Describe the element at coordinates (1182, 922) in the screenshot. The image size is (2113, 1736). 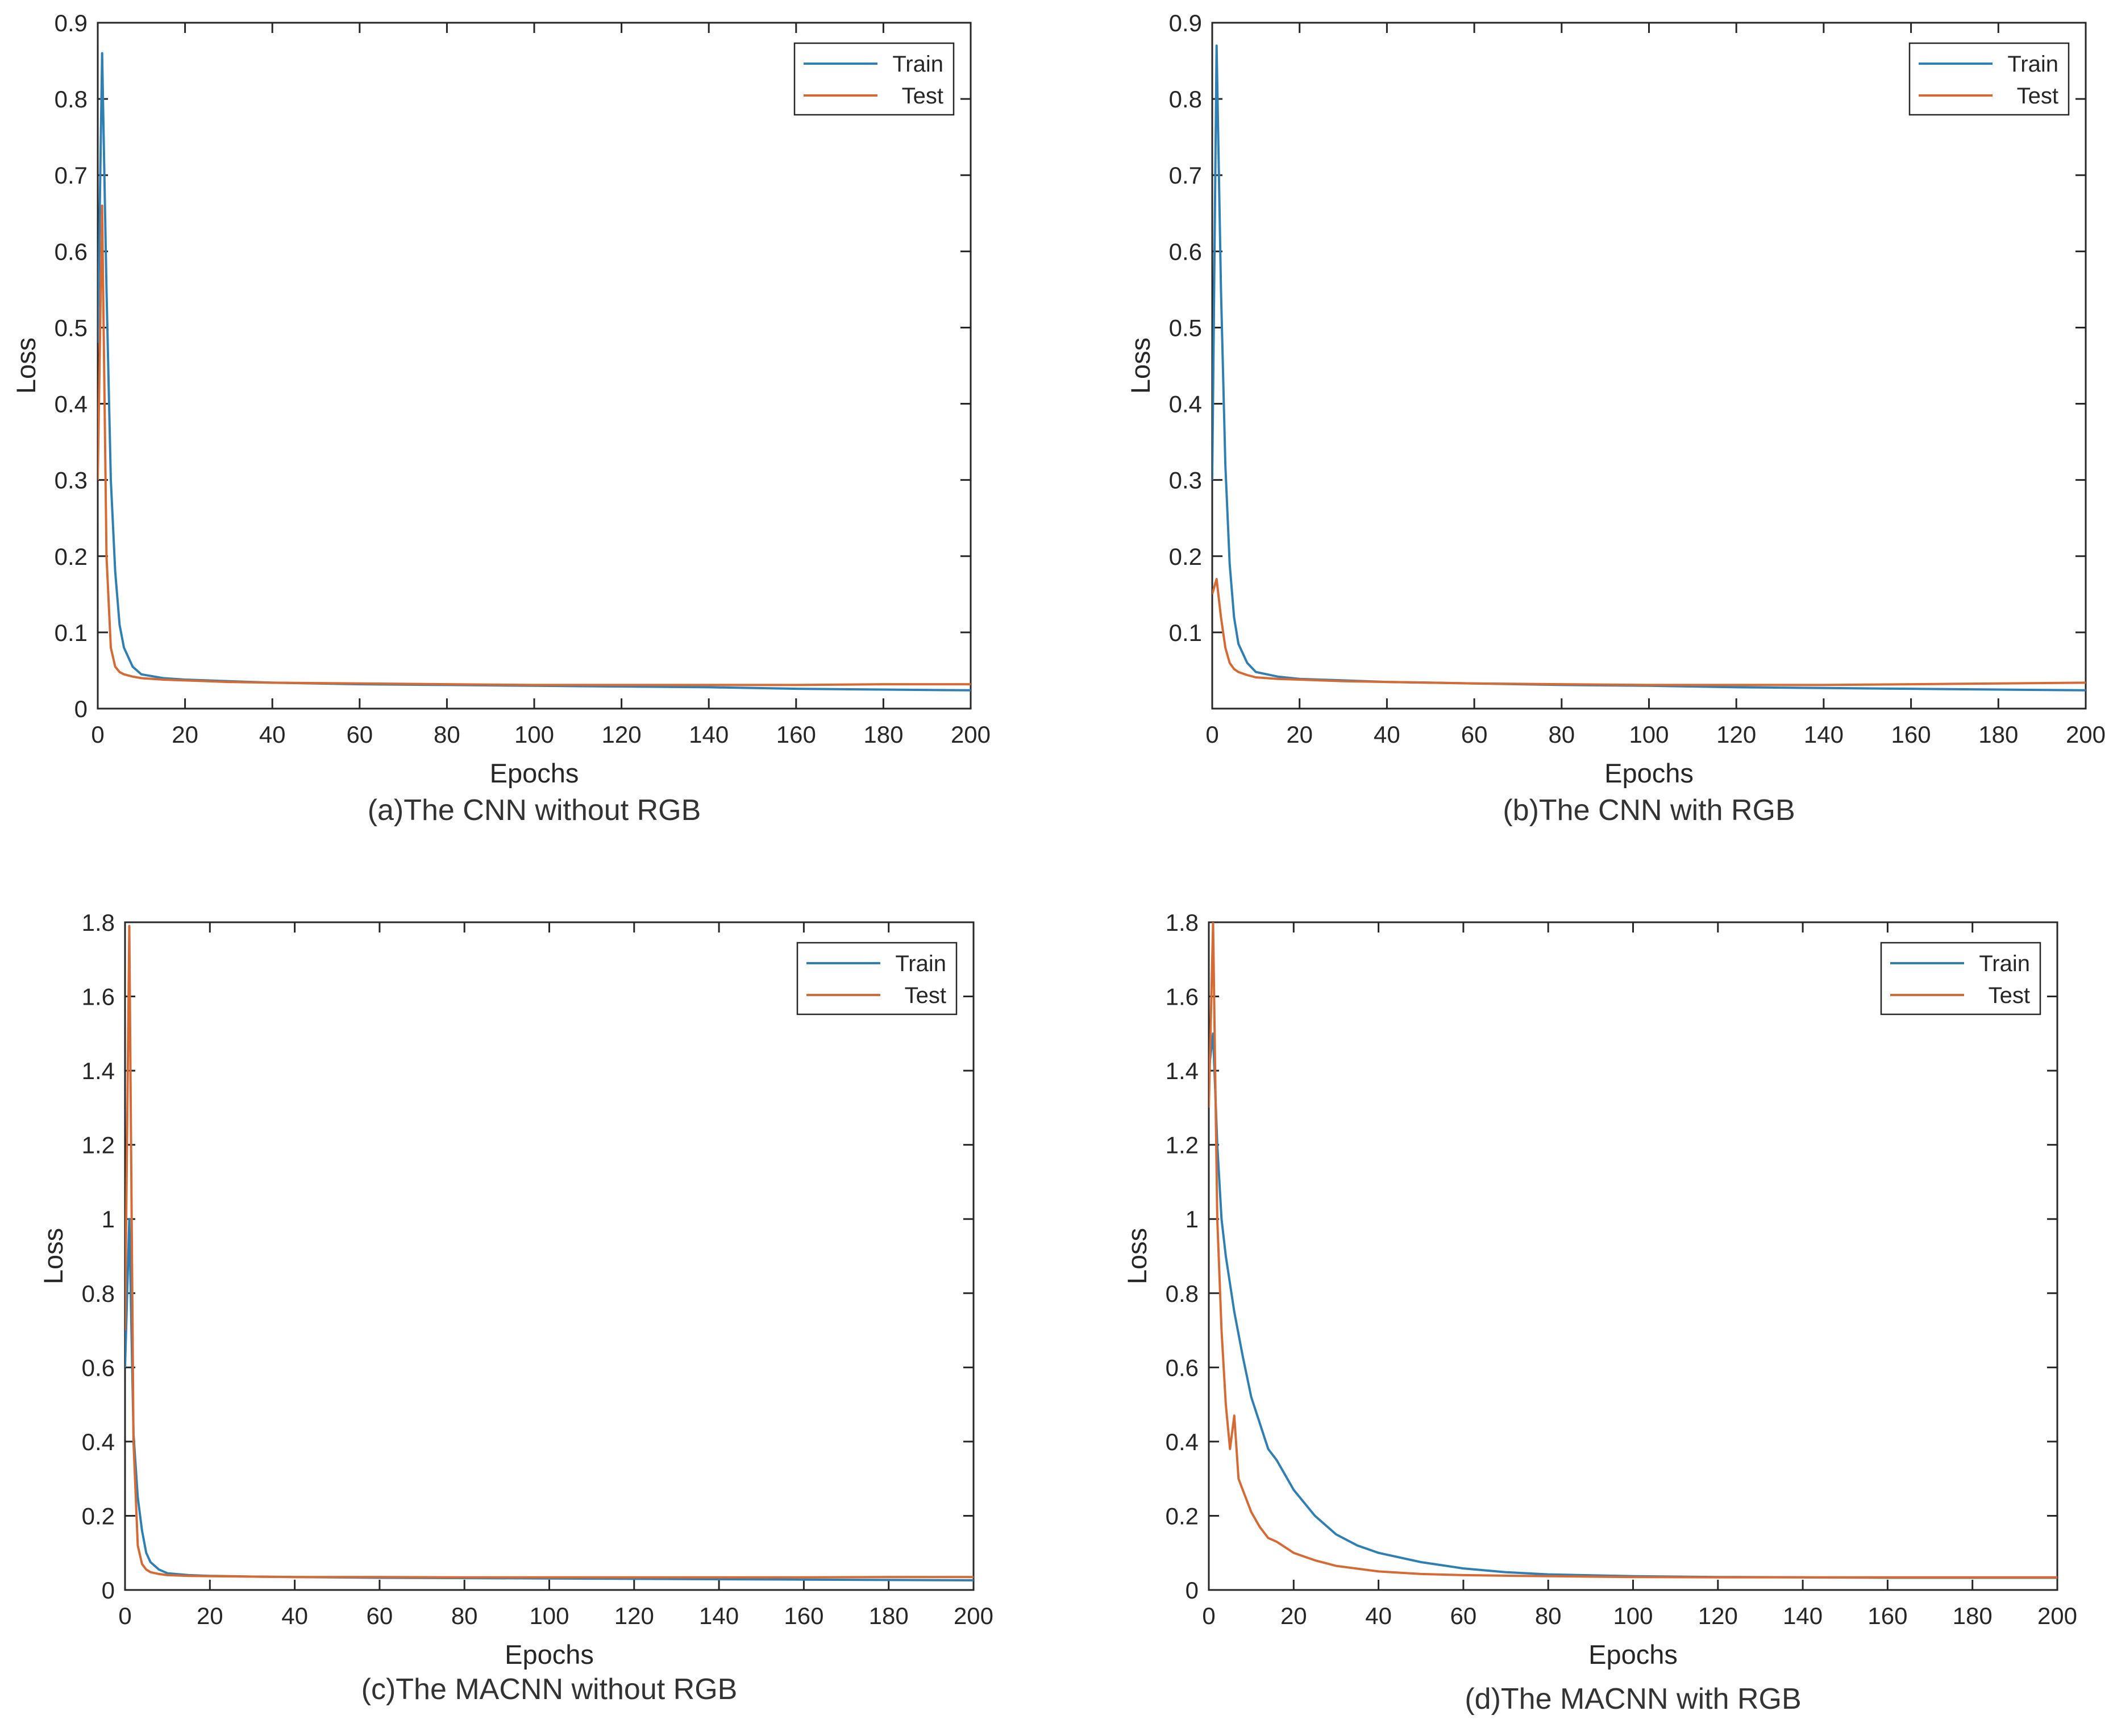
I see `y-tick-label: 1.8` at that location.